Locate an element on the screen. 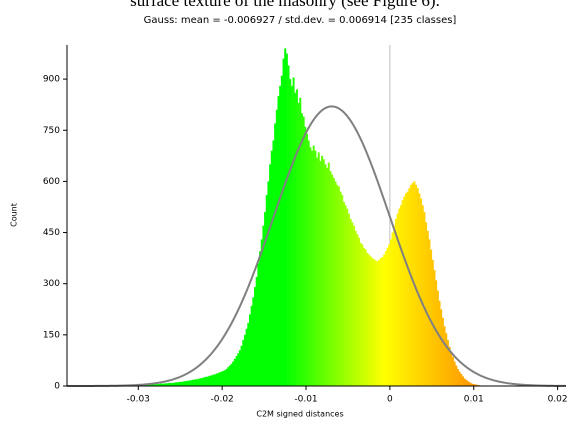 The height and width of the screenshot is (422, 571). x-tick-label: -0.01 is located at coordinates (305, 400).